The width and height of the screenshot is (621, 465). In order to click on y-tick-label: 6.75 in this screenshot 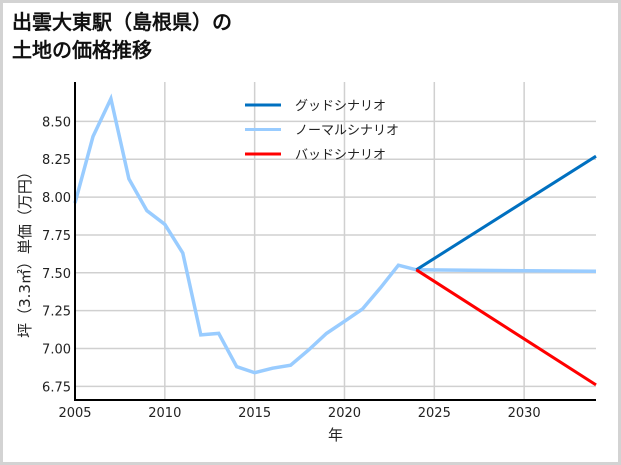, I will do `click(56, 387)`.